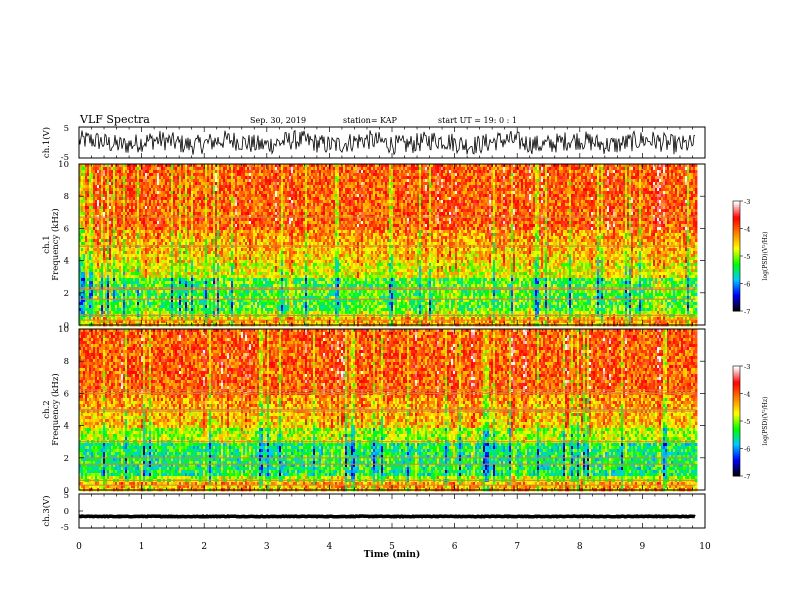 The image size is (792, 612). What do you see at coordinates (66, 129) in the screenshot?
I see `y-tick-label: 5` at bounding box center [66, 129].